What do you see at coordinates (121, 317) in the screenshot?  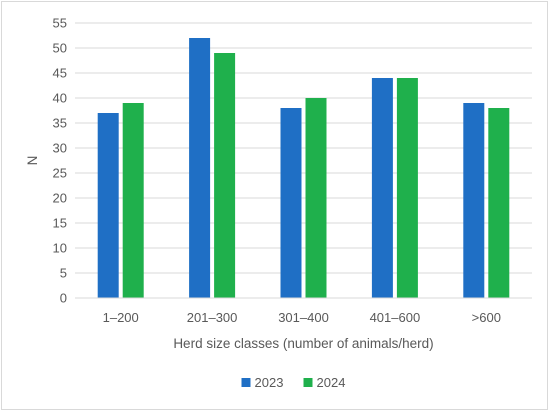 I see `x-tick-label: 1–200` at bounding box center [121, 317].